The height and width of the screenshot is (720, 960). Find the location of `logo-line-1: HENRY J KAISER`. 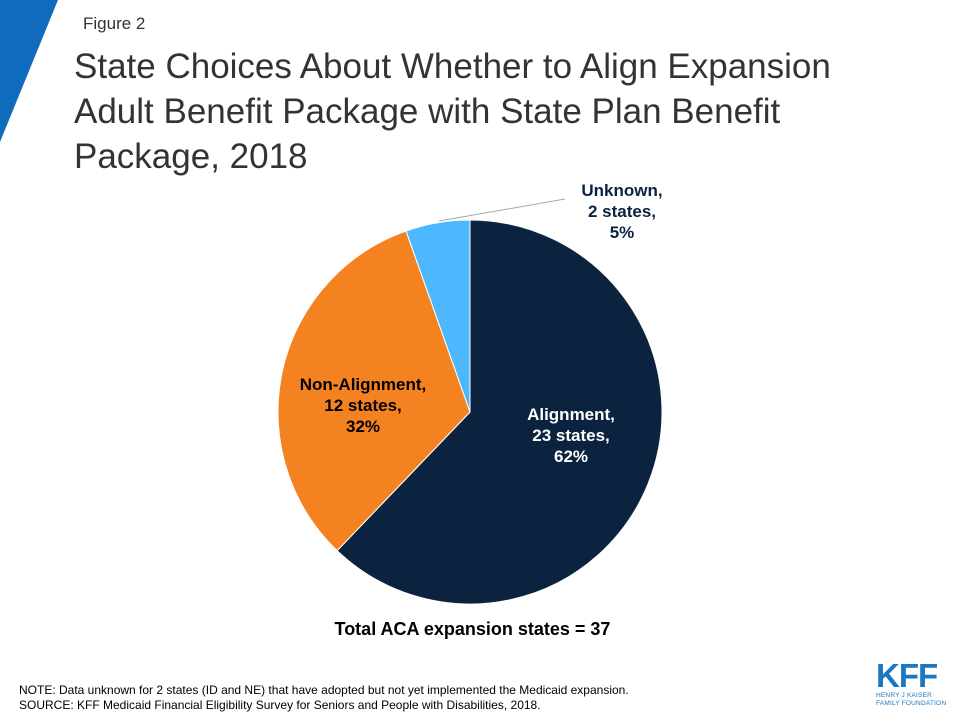

logo-line-1: HENRY J KAISER is located at coordinates (904, 695).